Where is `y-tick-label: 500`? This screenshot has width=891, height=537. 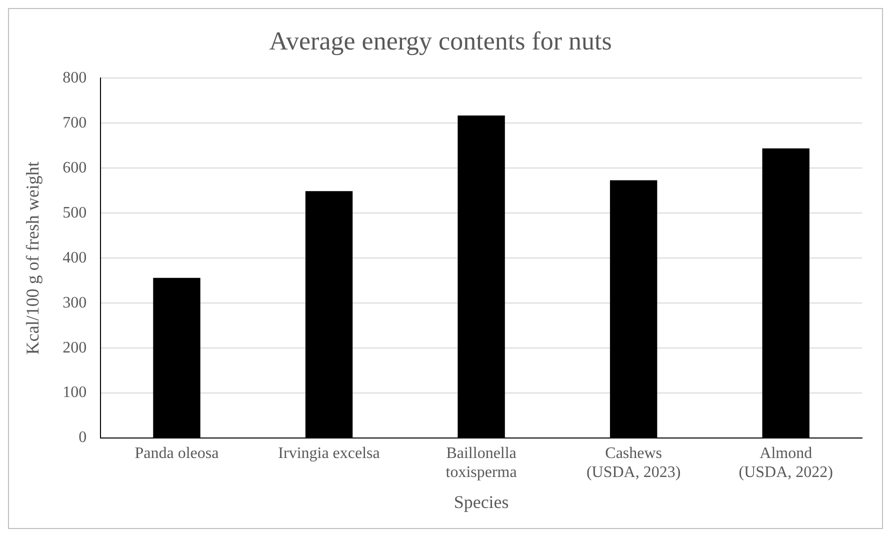
y-tick-label: 500 is located at coordinates (74, 213).